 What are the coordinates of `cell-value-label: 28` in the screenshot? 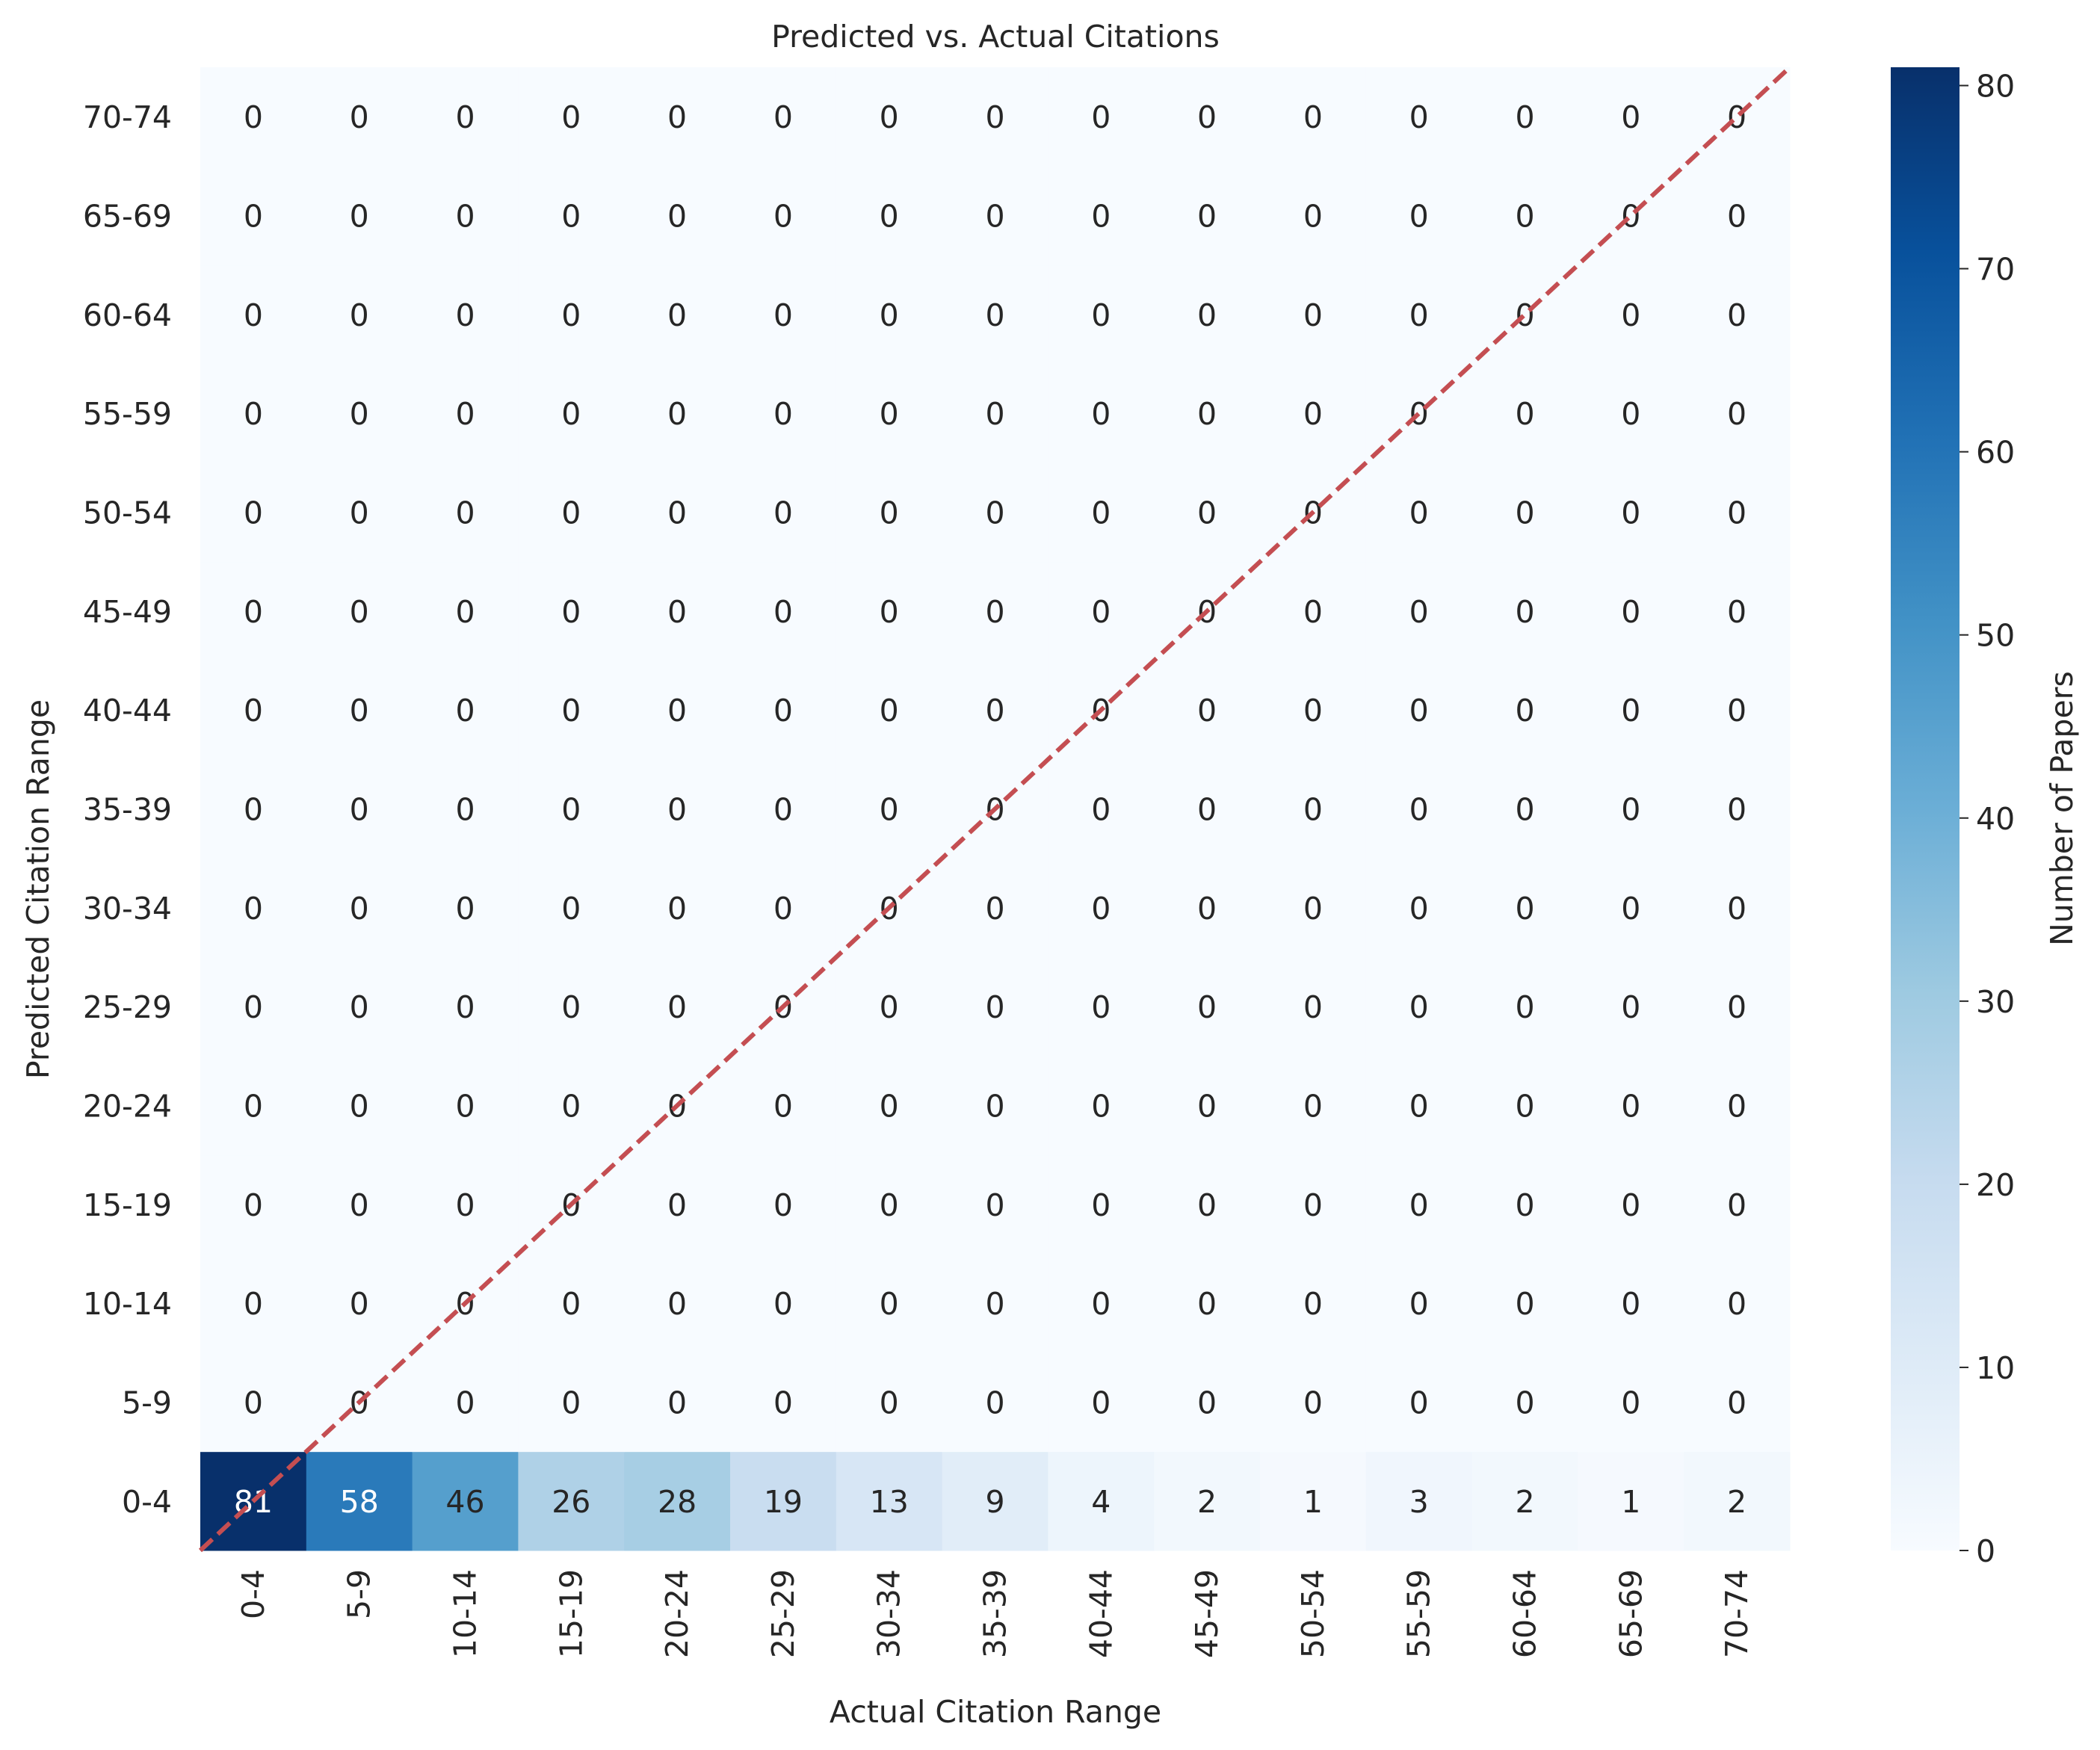 It's located at (677, 1502).